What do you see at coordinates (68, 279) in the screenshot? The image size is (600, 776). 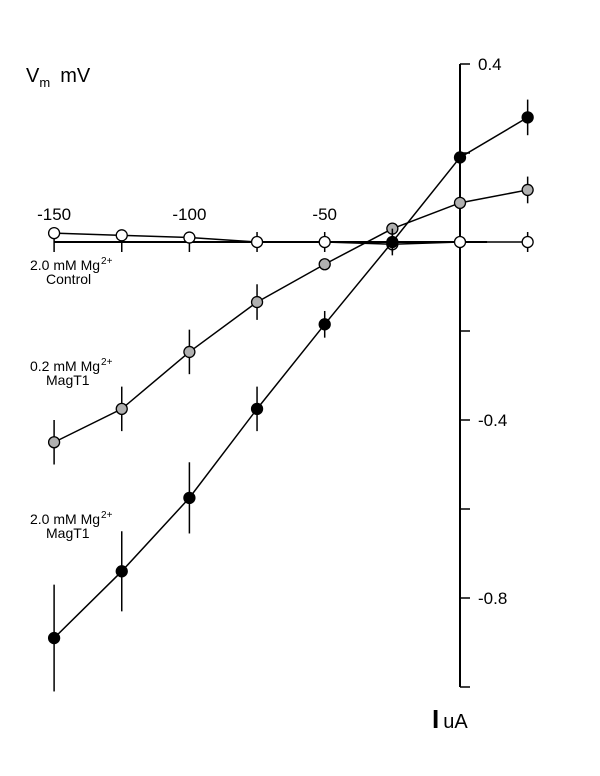 I see `series-label: Control` at bounding box center [68, 279].